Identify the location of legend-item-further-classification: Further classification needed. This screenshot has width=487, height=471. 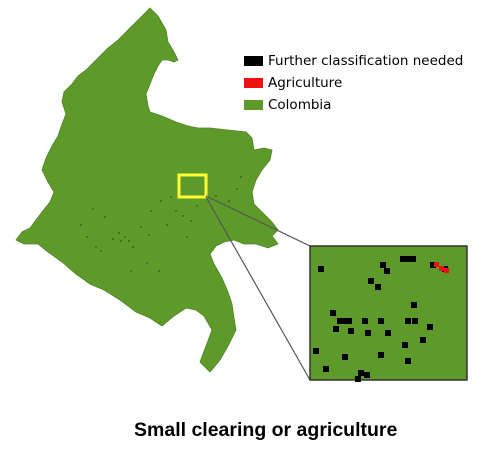
(364, 61).